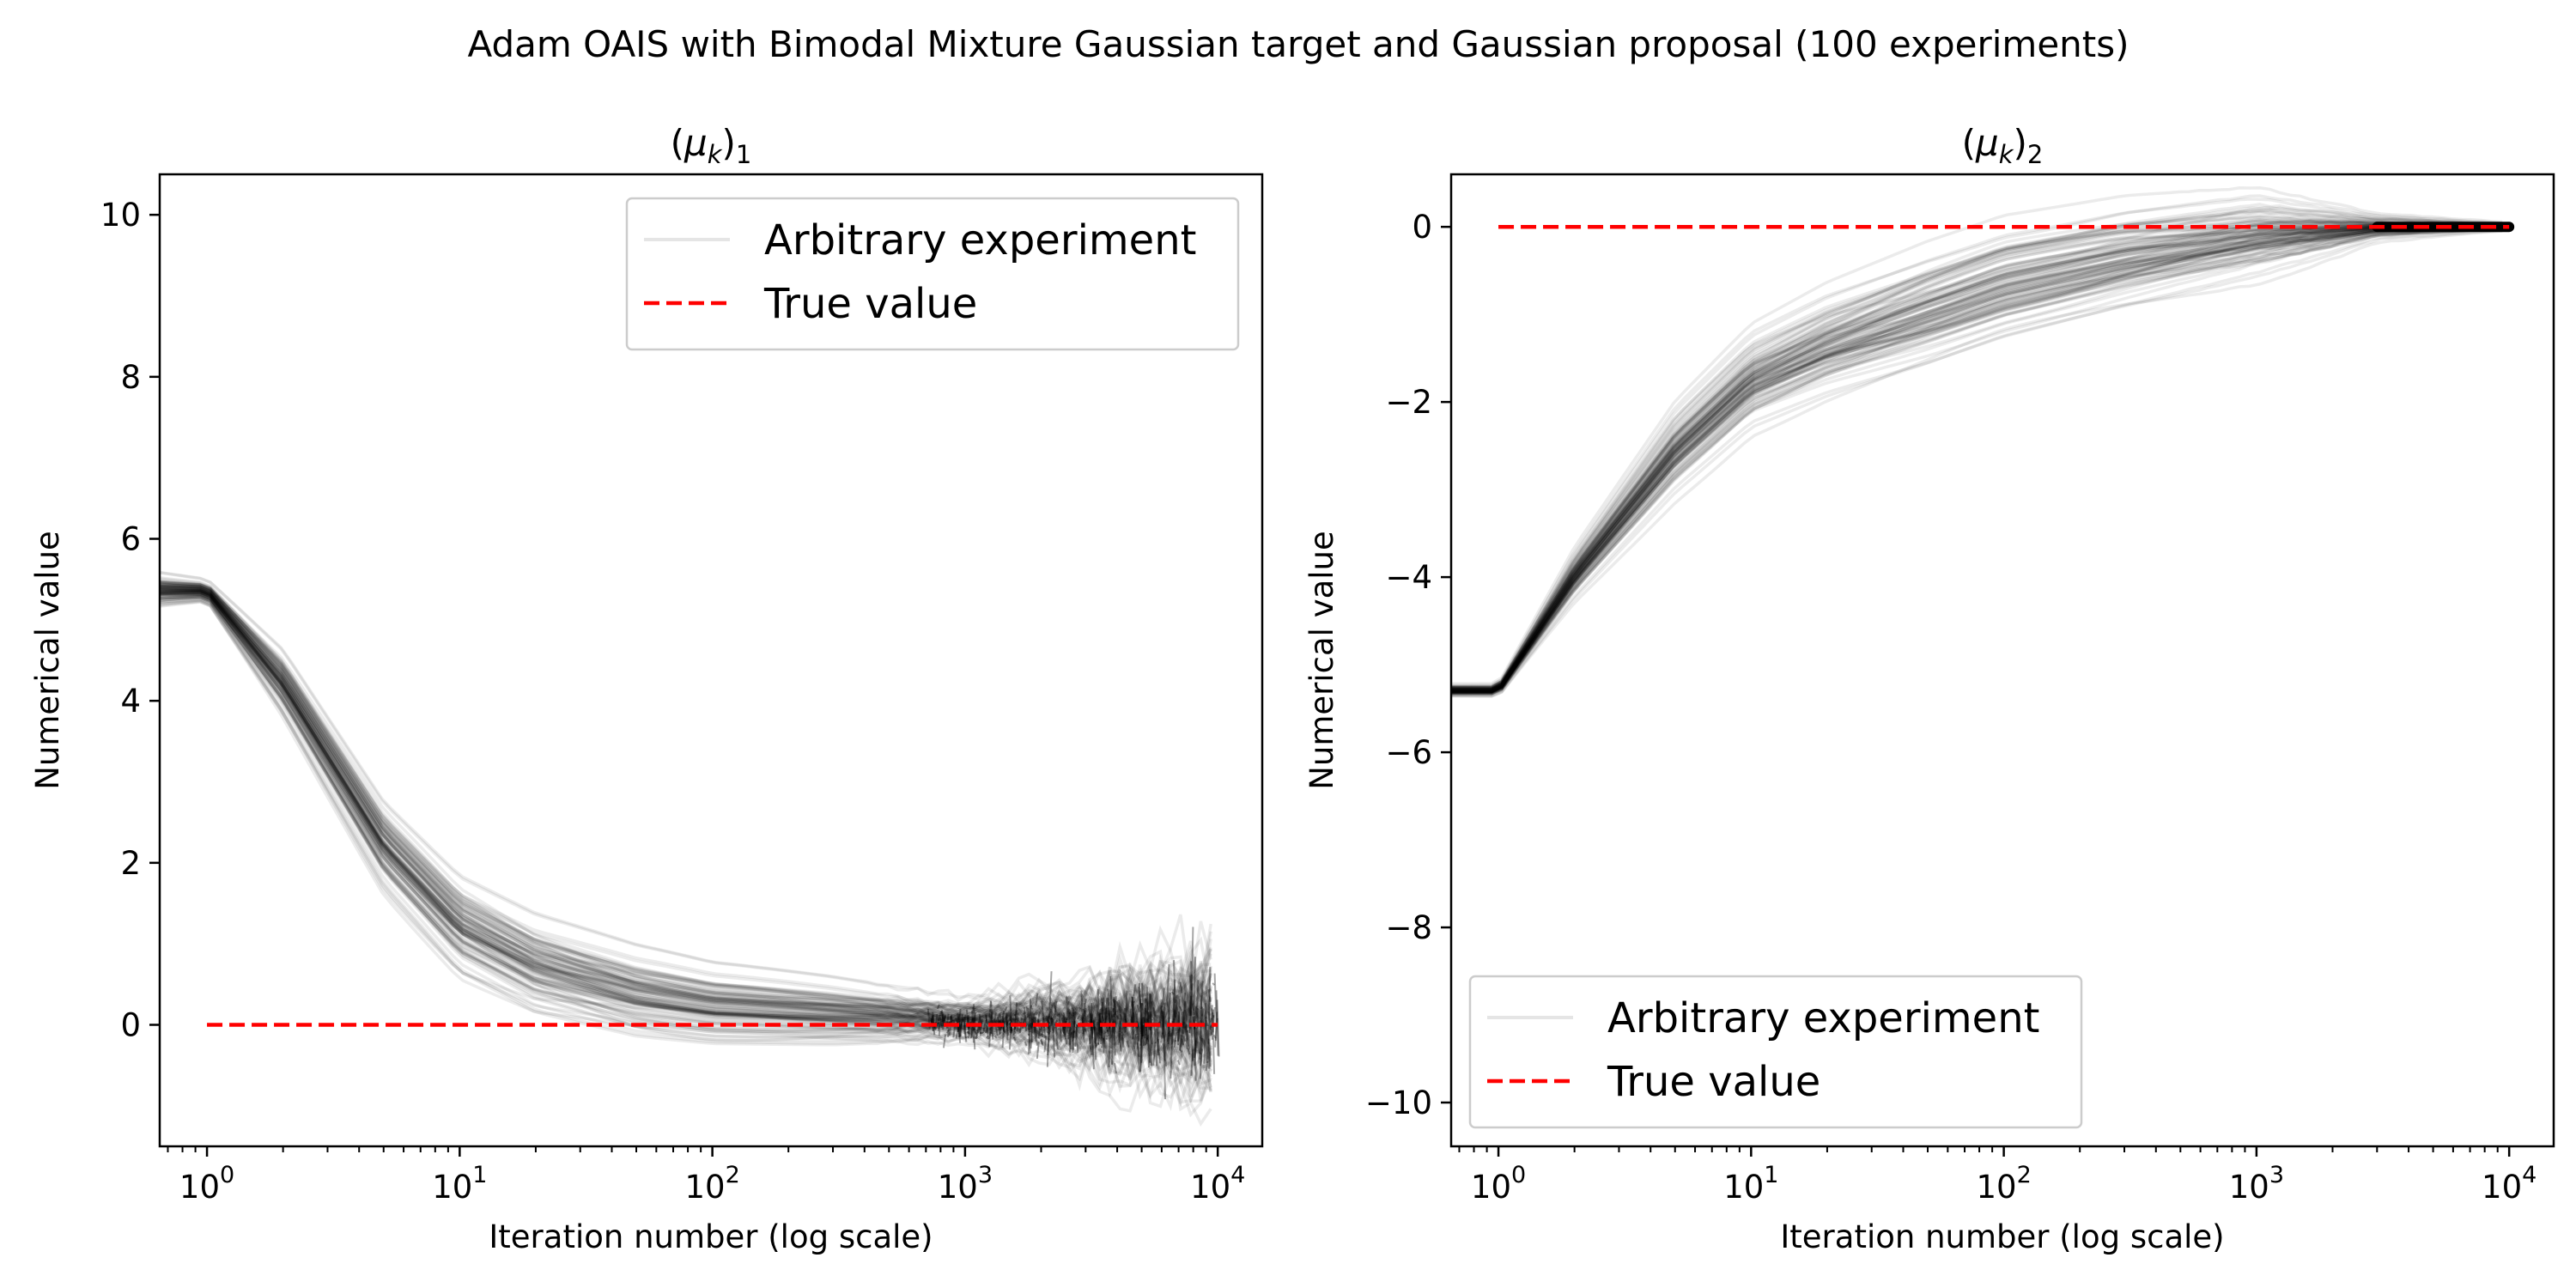 The image size is (2576, 1288). What do you see at coordinates (1321, 660) in the screenshot?
I see `y-axis-label: Numerical value` at bounding box center [1321, 660].